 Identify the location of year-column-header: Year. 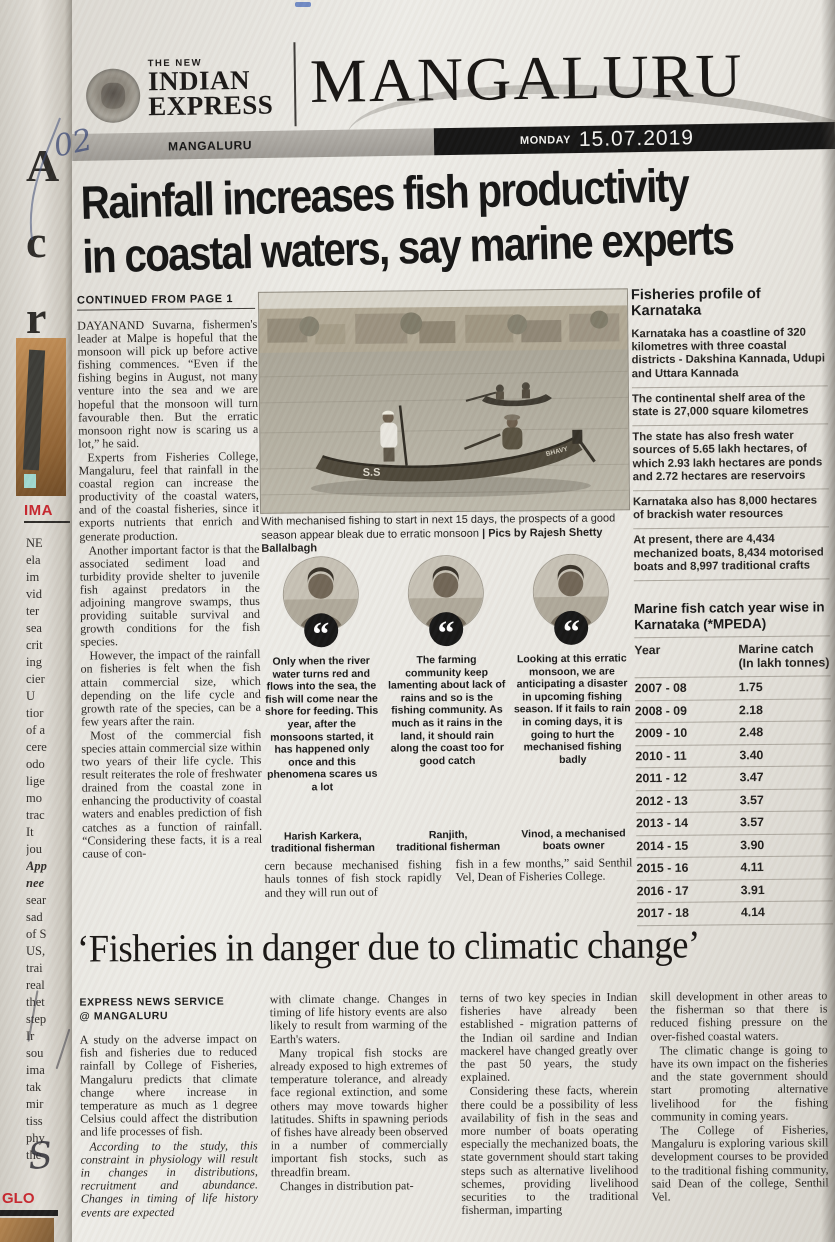
(647, 650).